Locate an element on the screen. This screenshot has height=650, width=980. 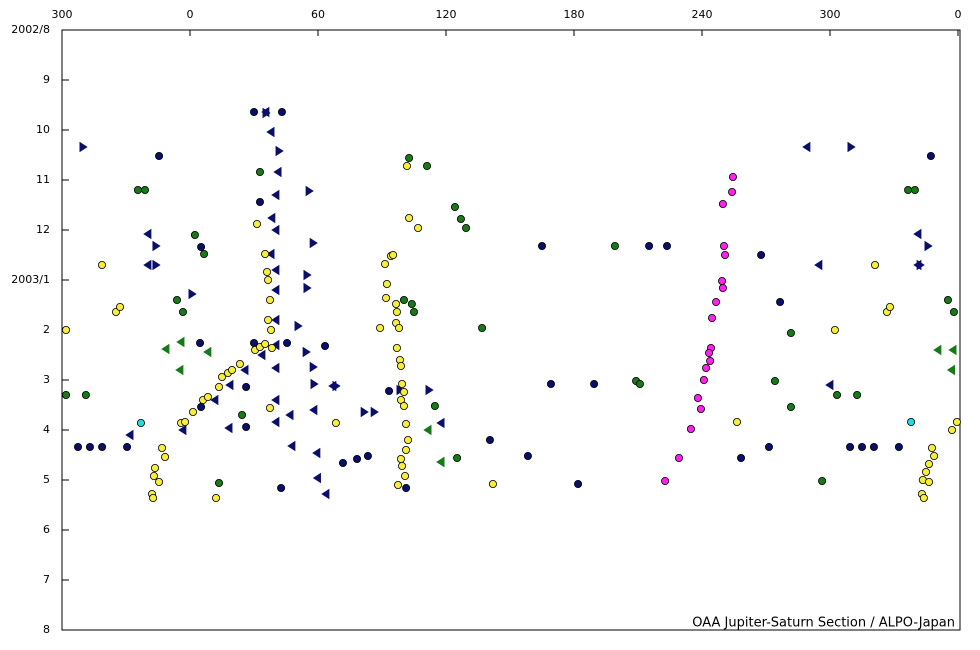
x-tick-label: 120 is located at coordinates (446, 14).